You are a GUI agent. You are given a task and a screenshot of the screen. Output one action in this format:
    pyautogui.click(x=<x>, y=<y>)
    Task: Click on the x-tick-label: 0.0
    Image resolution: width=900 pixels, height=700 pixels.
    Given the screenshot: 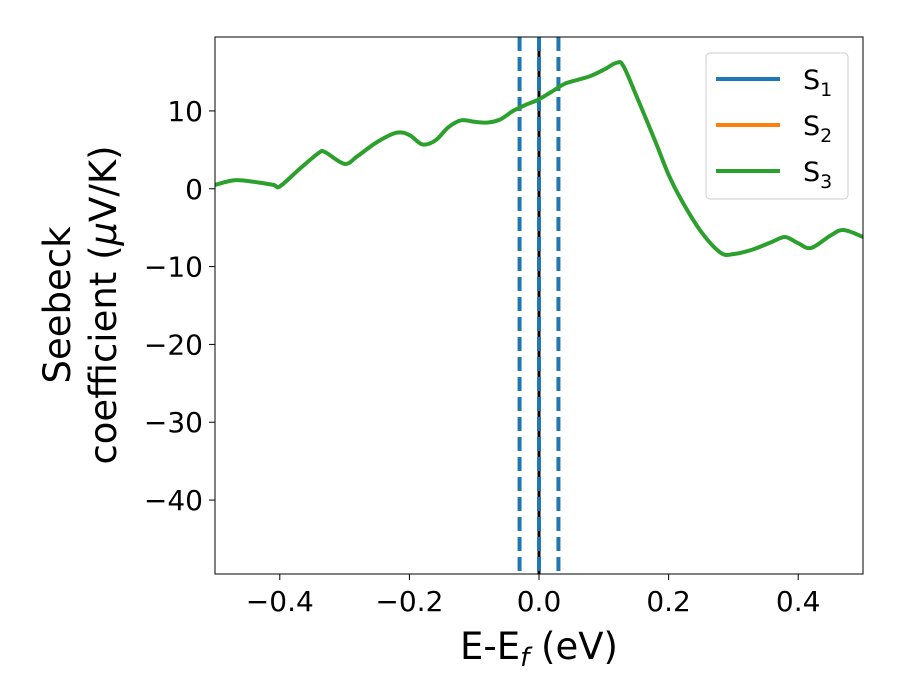 What is the action you would take?
    pyautogui.click(x=539, y=601)
    